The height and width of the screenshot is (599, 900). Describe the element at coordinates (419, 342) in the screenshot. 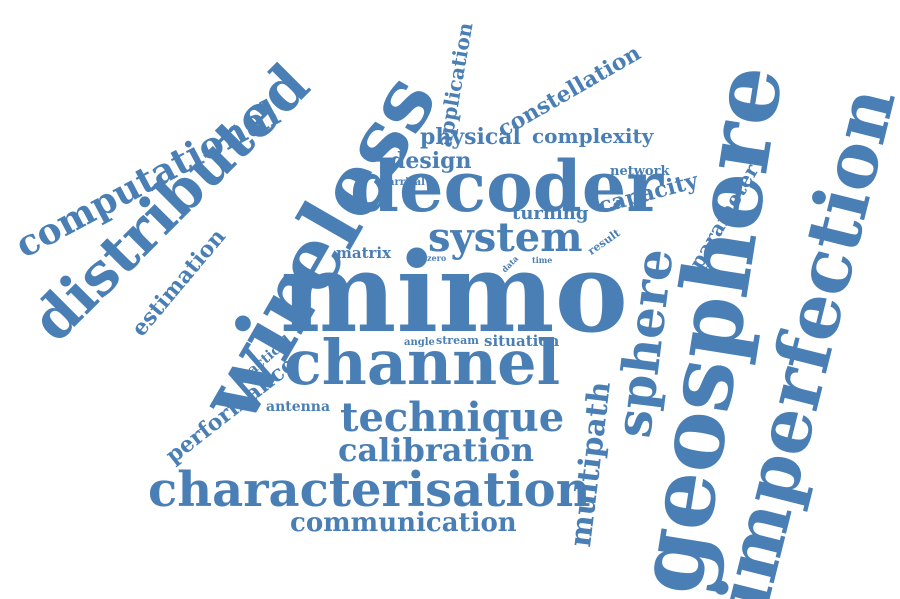

I see `word-angle: angle` at that location.